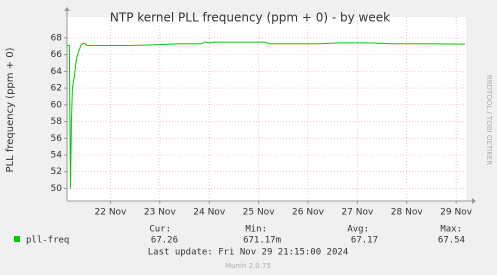  What do you see at coordinates (57, 55) in the screenshot?
I see `y-tick-label: 66` at bounding box center [57, 55].